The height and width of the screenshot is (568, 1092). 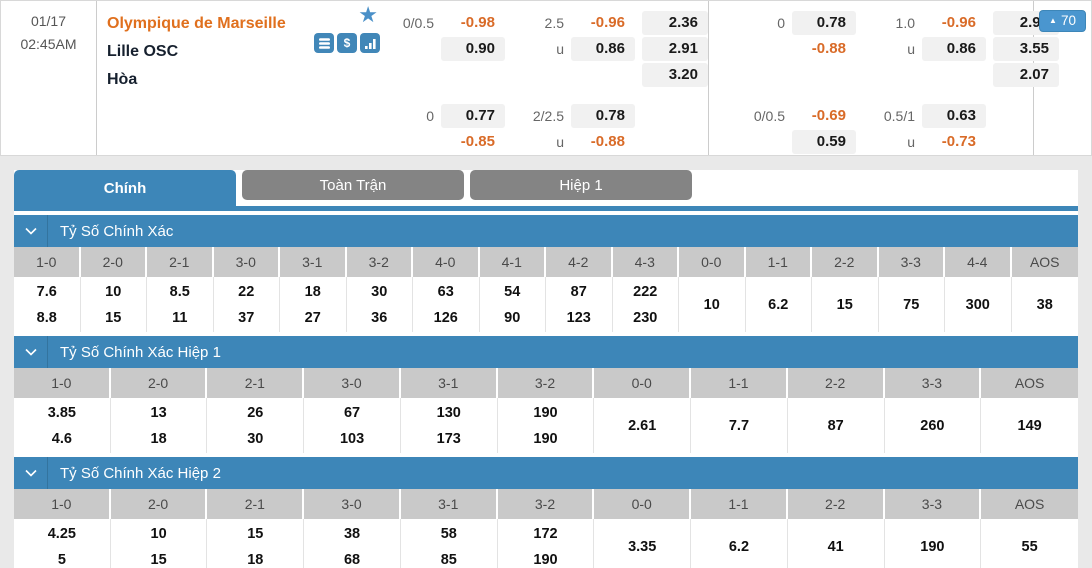 I want to click on score-odds-cell: 190, so click(x=933, y=543).